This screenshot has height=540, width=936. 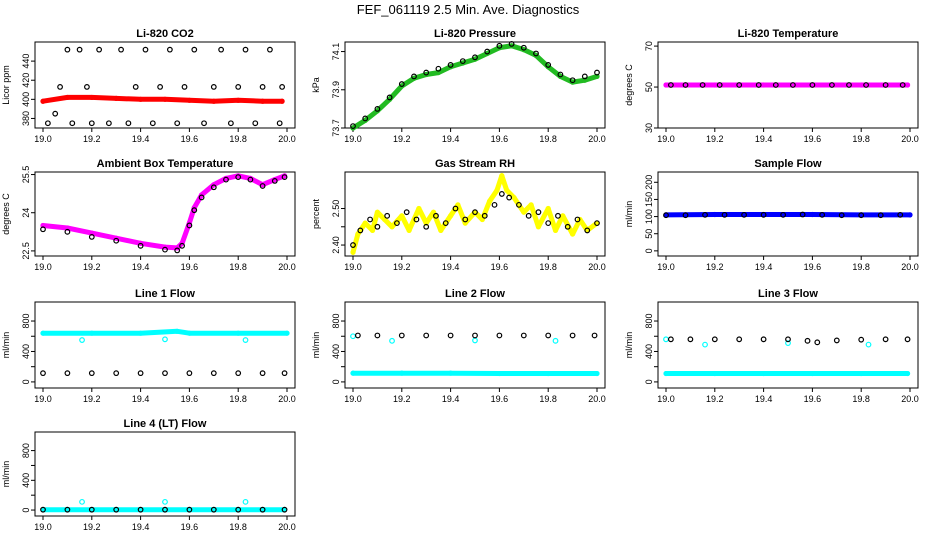 I want to click on panel-title: Li-820 Pressure, so click(x=475, y=34).